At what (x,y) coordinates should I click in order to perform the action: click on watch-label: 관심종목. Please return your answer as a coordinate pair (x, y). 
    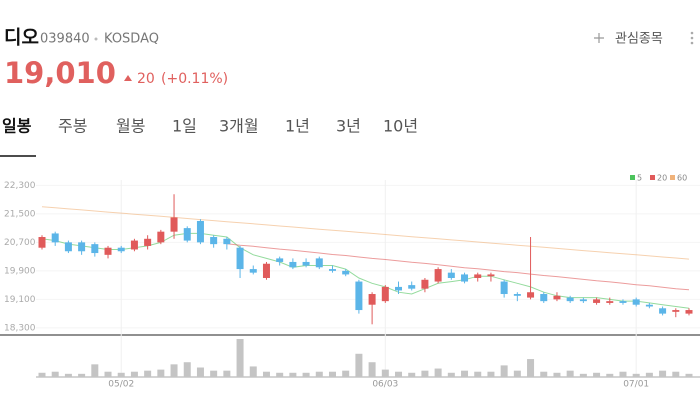
    Looking at the image, I should click on (639, 39).